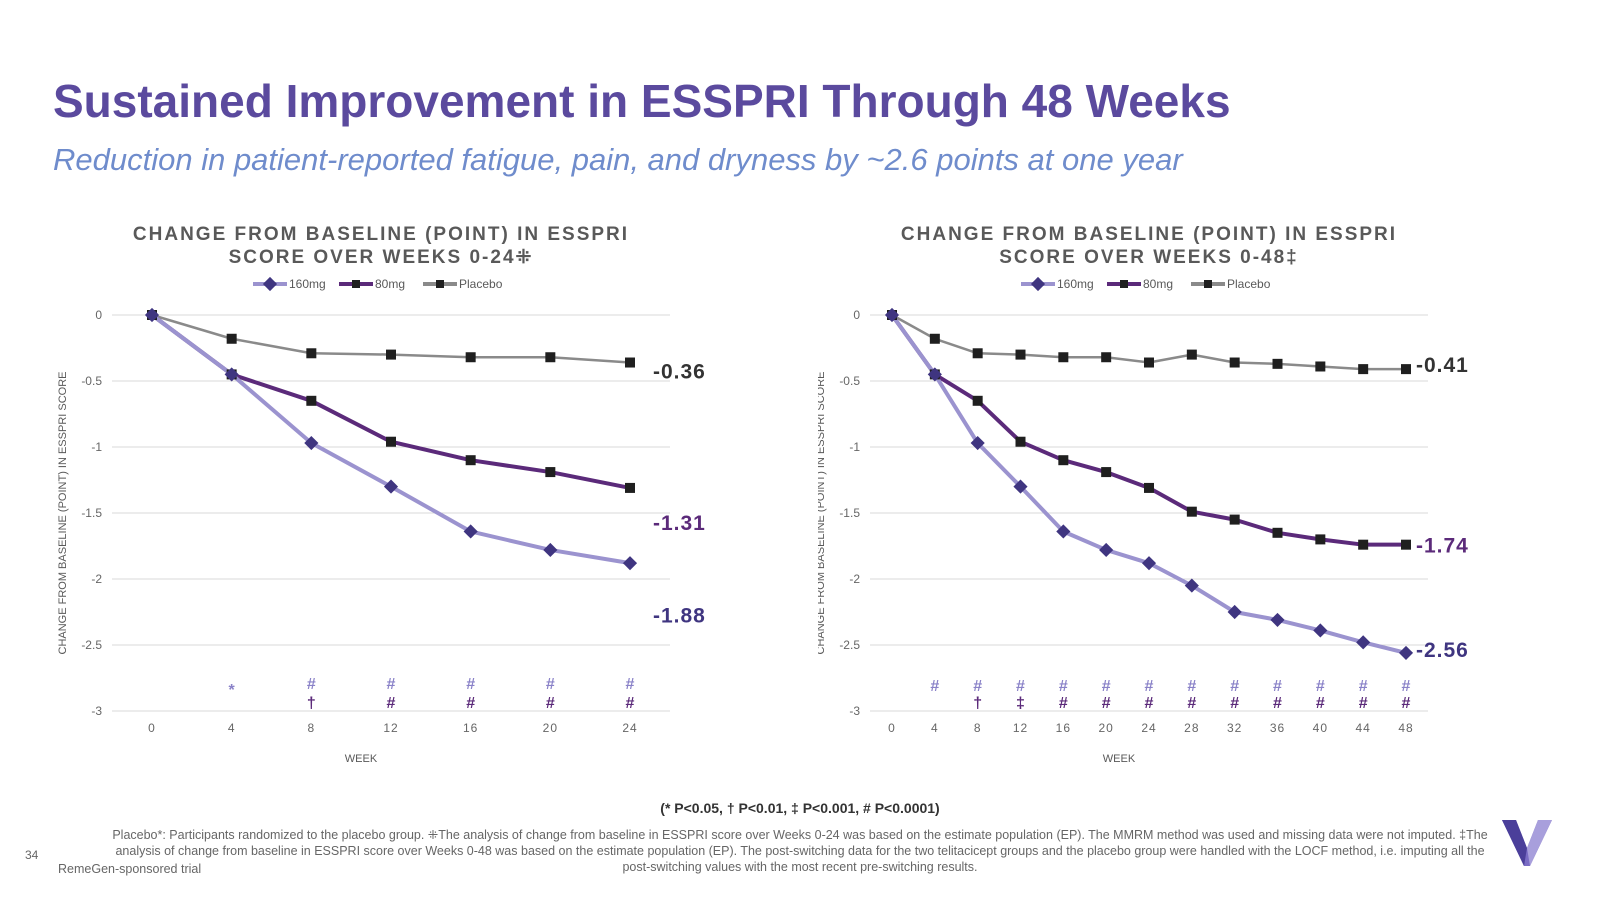 This screenshot has height=900, width=1600. What do you see at coordinates (1075, 284) in the screenshot?
I see `legend-label: 160mg` at bounding box center [1075, 284].